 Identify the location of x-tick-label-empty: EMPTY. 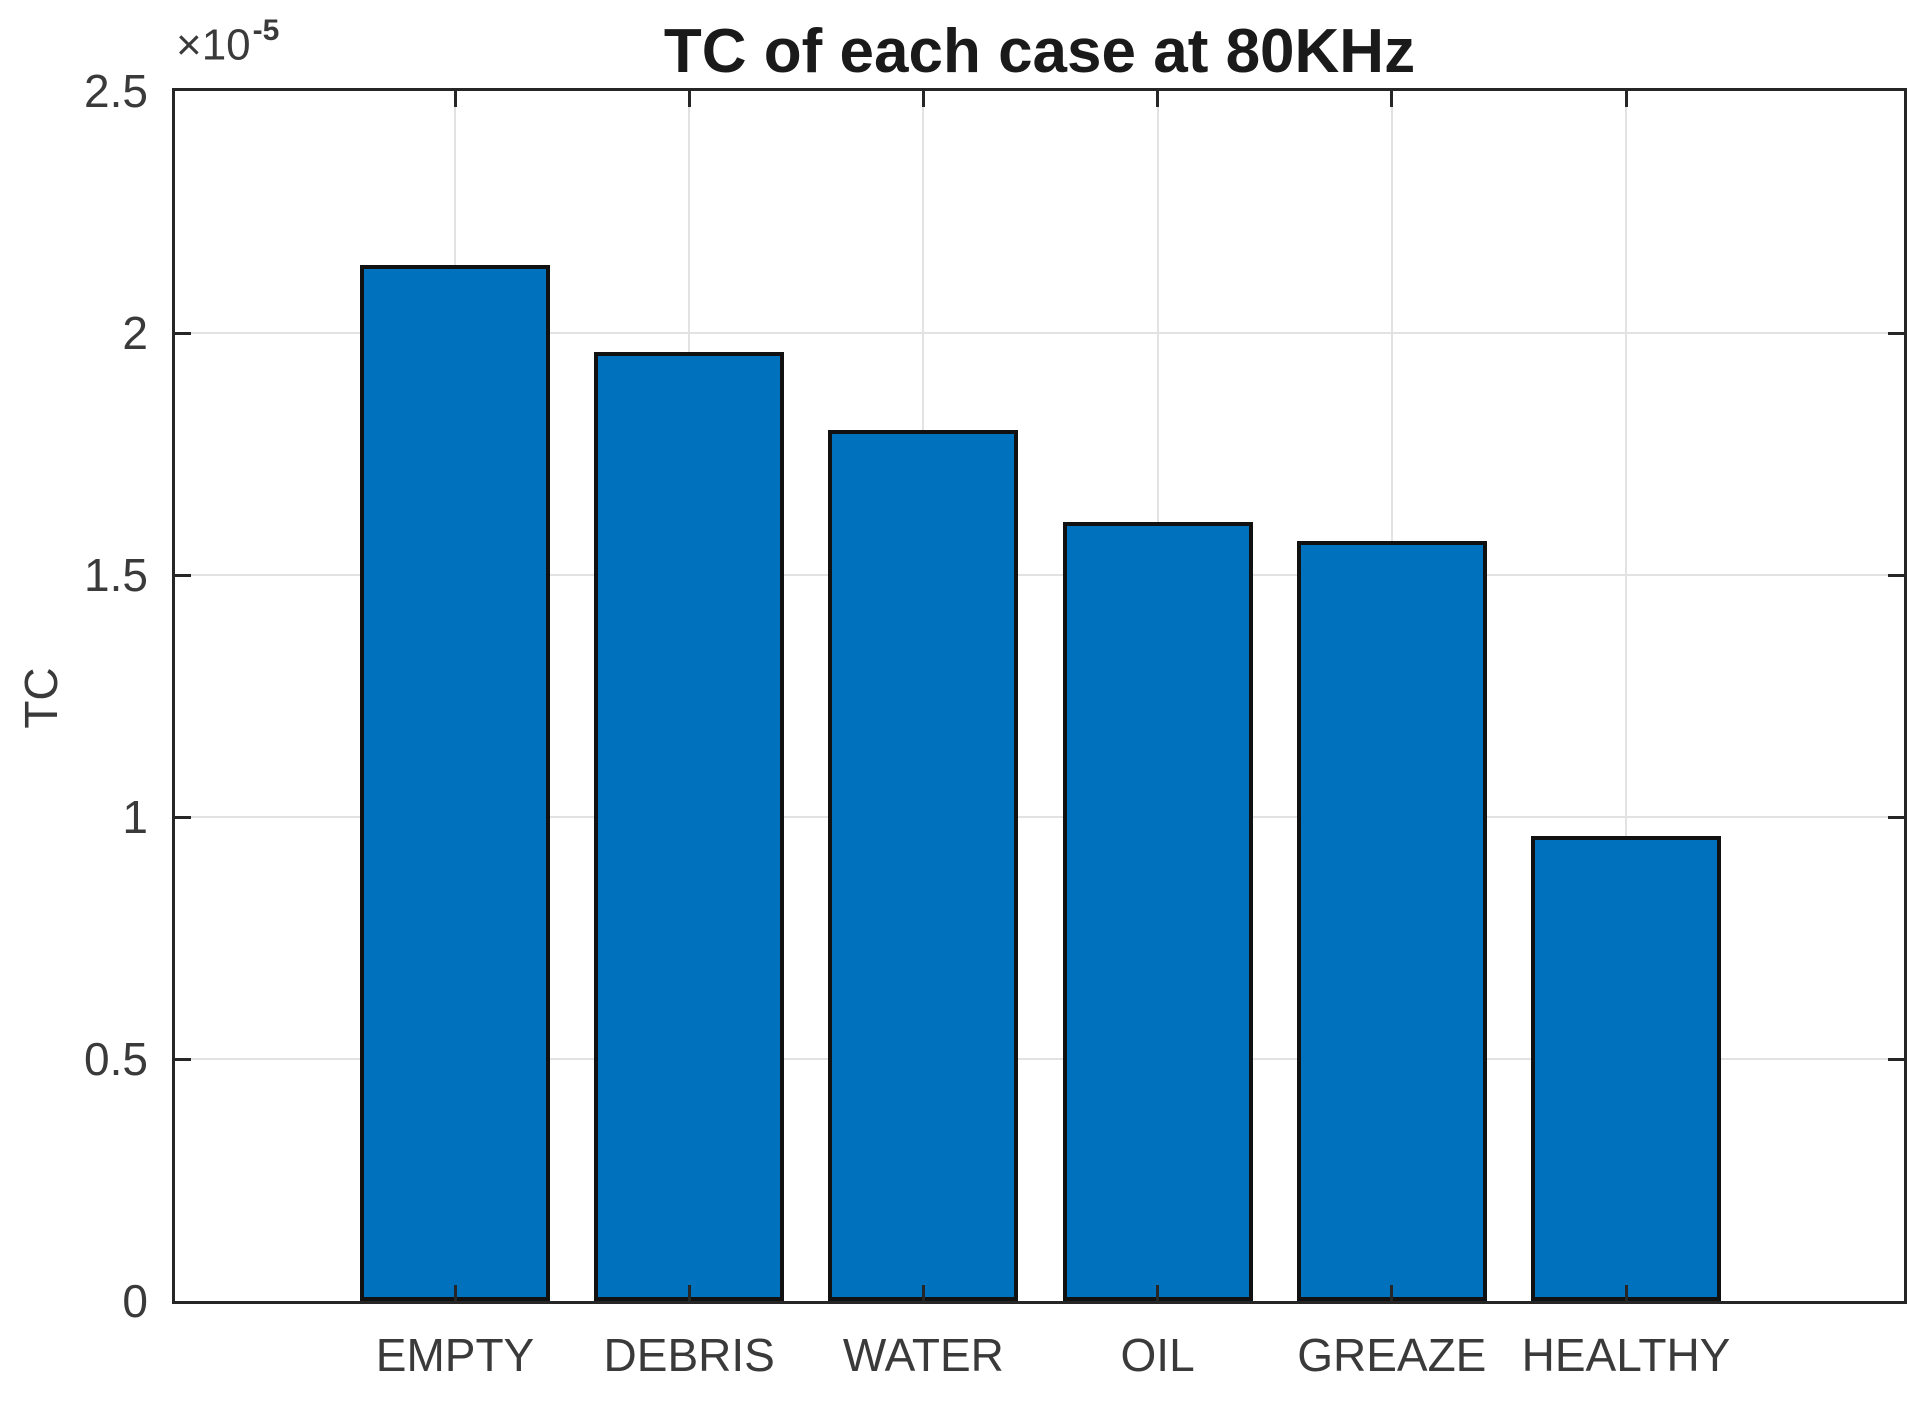
(455, 1355).